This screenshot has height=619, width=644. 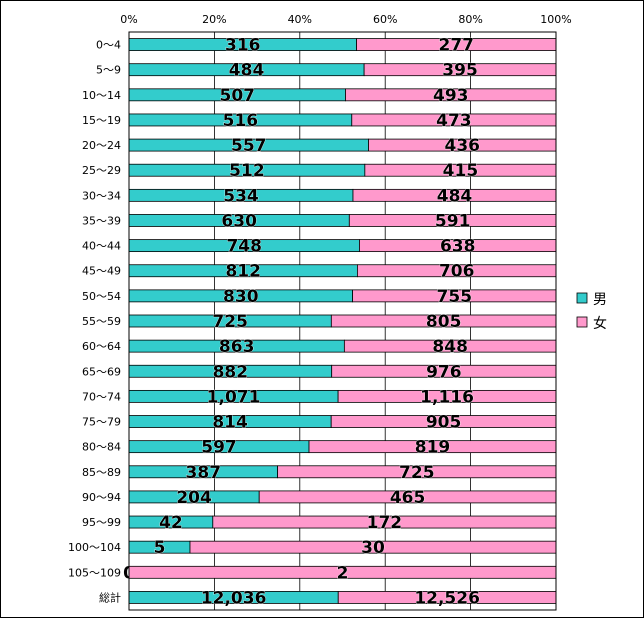 What do you see at coordinates (94, 547) in the screenshot?
I see `category-label: 100〜104` at bounding box center [94, 547].